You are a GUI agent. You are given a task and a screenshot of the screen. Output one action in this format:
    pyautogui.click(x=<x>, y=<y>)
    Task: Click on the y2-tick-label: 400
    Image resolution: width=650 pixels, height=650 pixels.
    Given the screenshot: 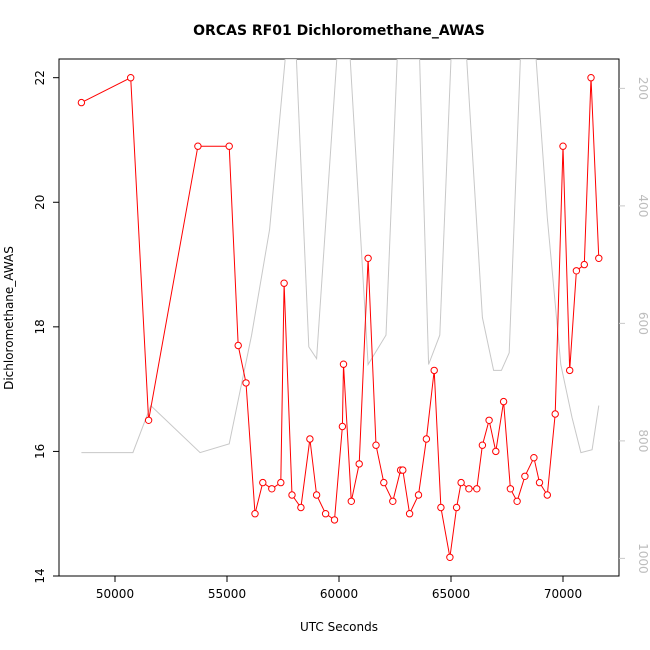 What is the action you would take?
    pyautogui.click(x=643, y=205)
    